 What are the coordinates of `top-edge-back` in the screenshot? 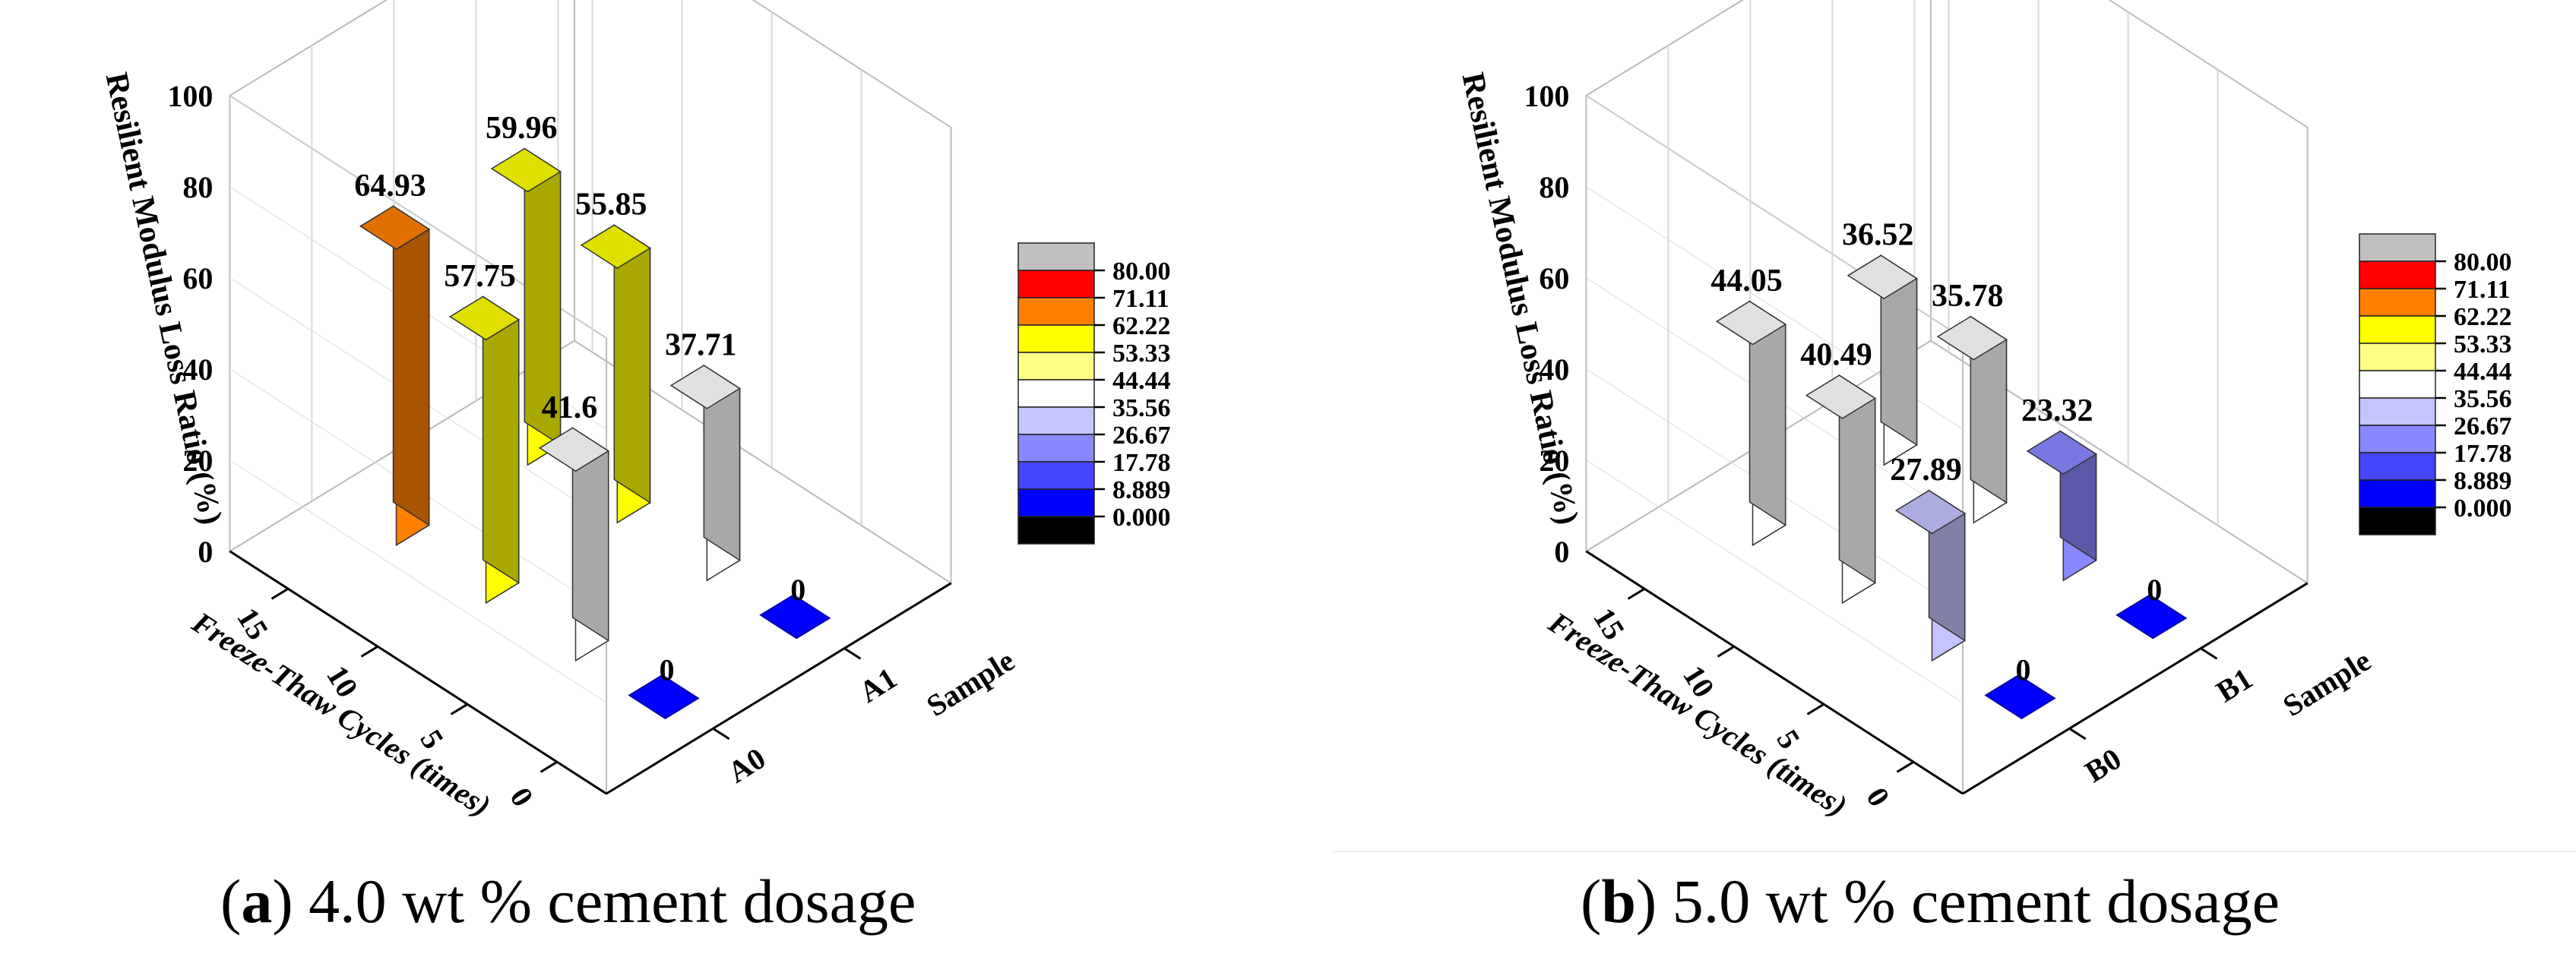 It's located at (308, 48).